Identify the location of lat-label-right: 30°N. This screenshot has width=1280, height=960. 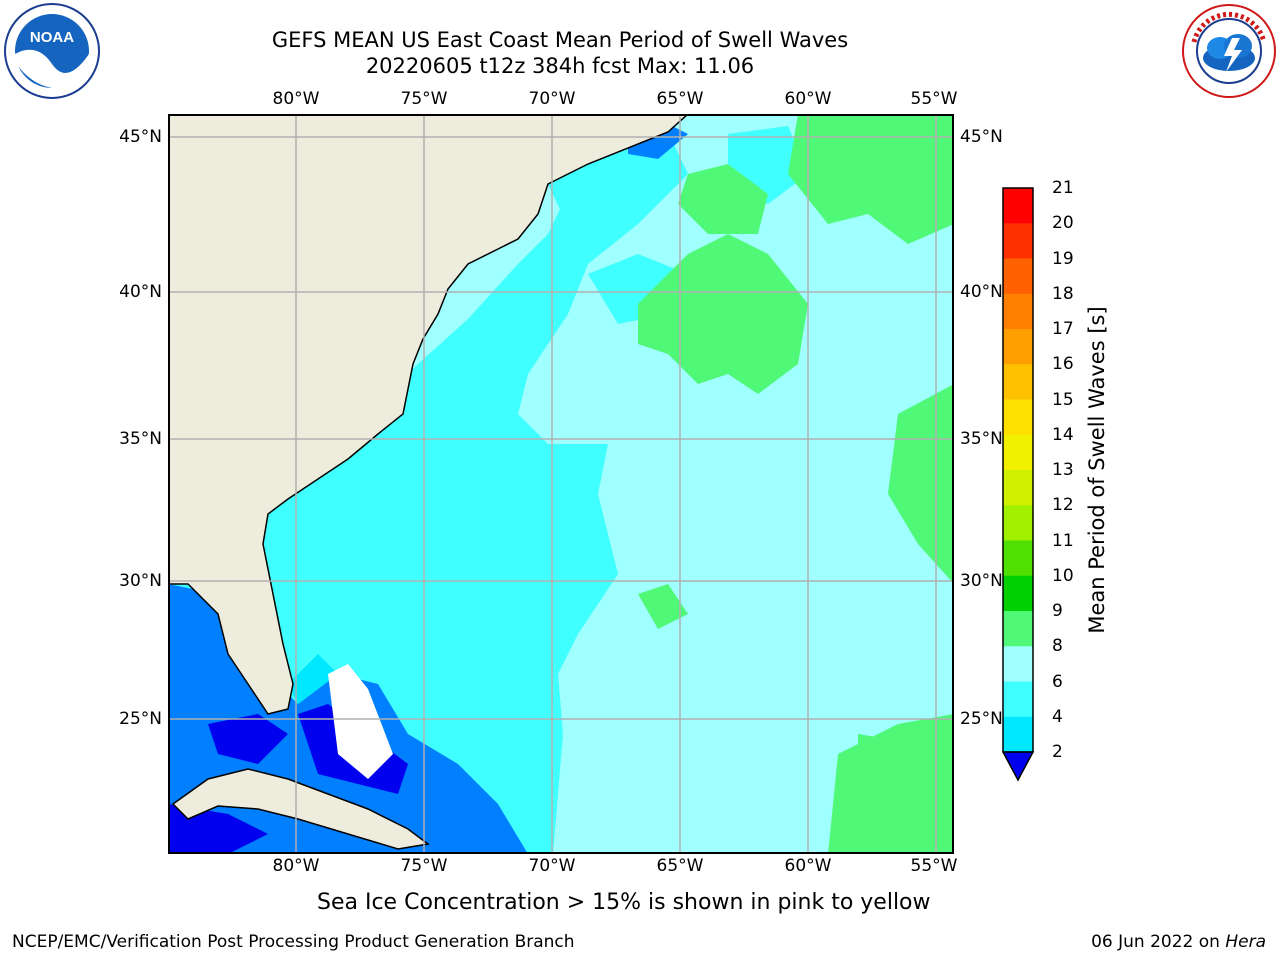
(981, 581).